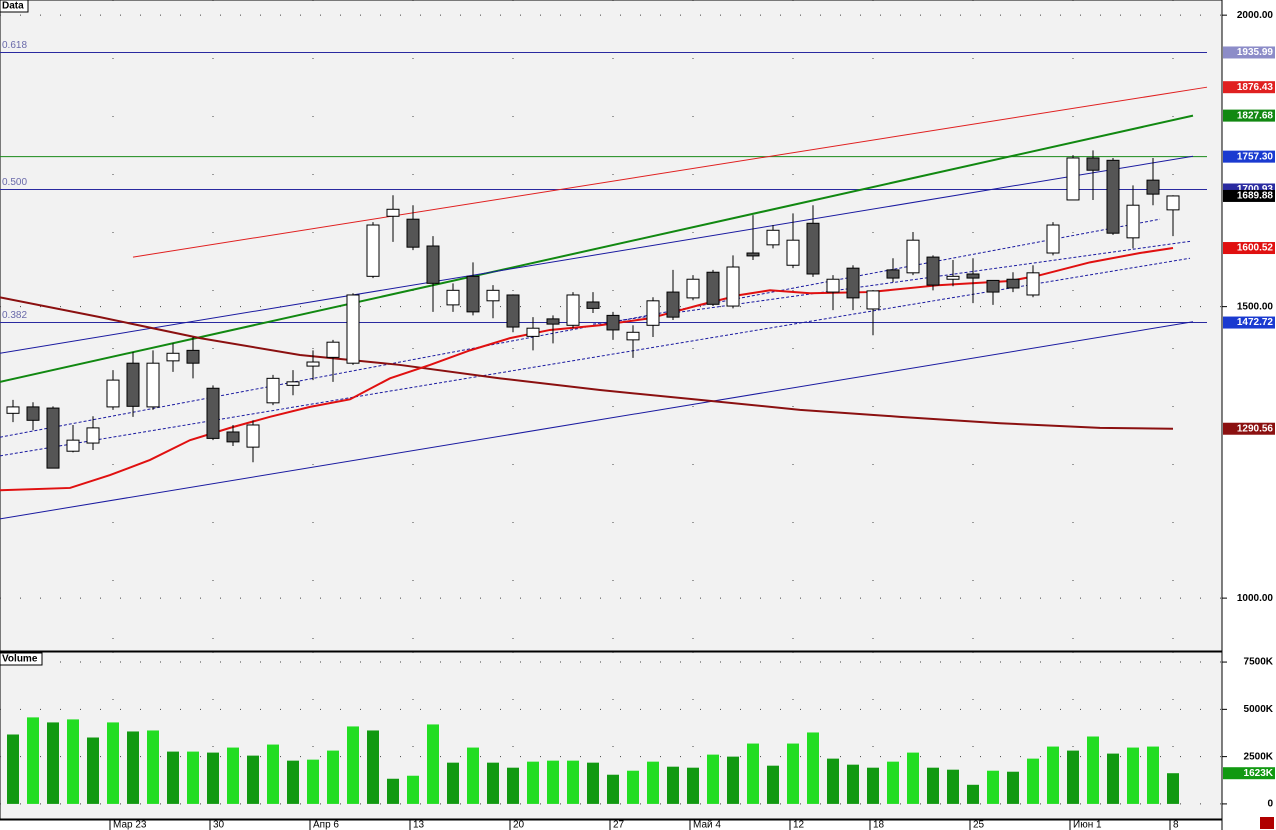 The image size is (1276, 830). What do you see at coordinates (130, 825) in the screenshot?
I see `x-tick-label: Мар 23` at bounding box center [130, 825].